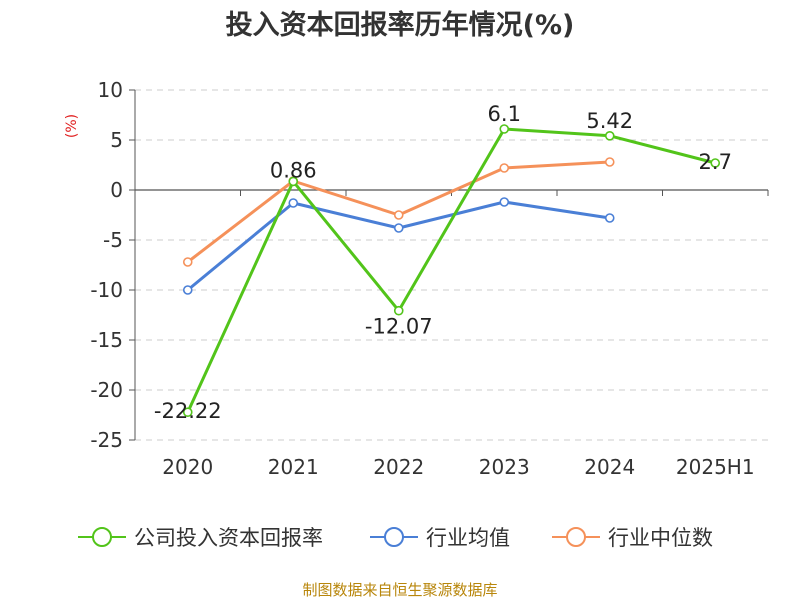  What do you see at coordinates (228, 538) in the screenshot?
I see `legend-label: 公司投入资本回报率` at bounding box center [228, 538].